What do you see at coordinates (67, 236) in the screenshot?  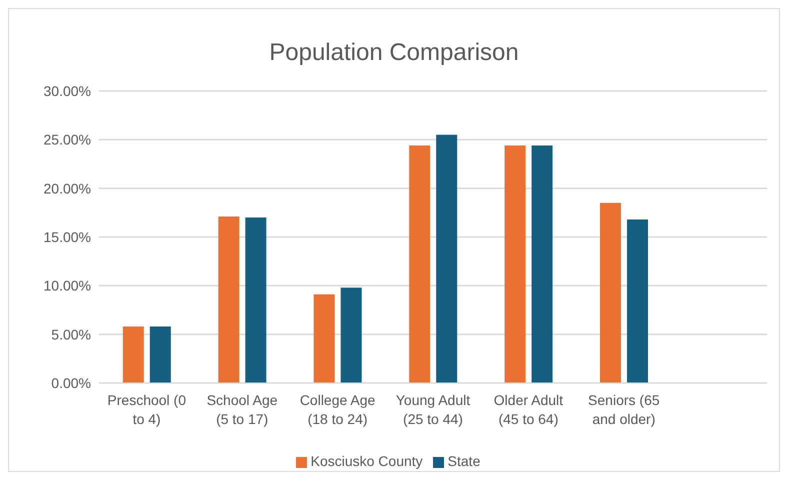 I see `y-tick-label: 15.00%` at bounding box center [67, 236].